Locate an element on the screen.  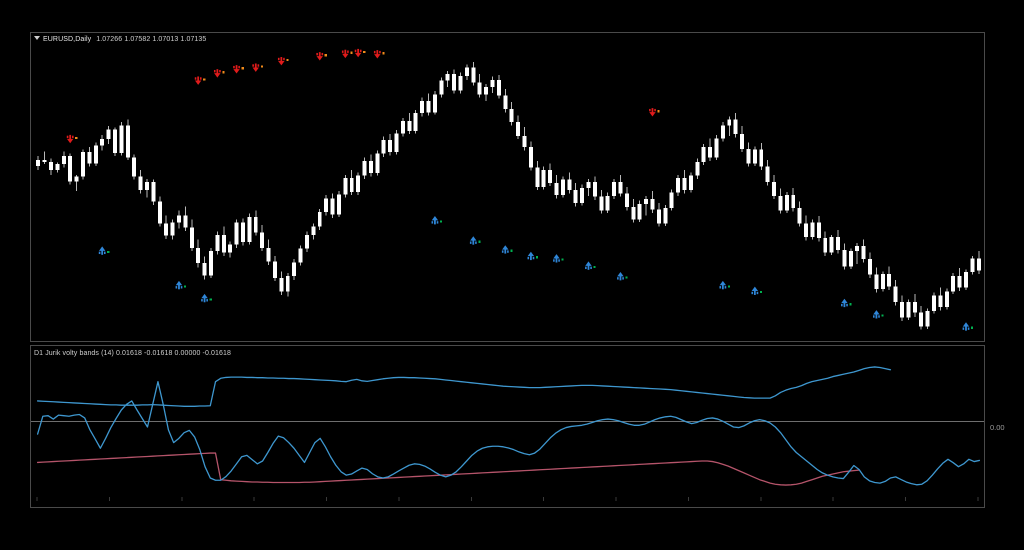
symbol-label: EURUSD,Daily is located at coordinates (67, 39).